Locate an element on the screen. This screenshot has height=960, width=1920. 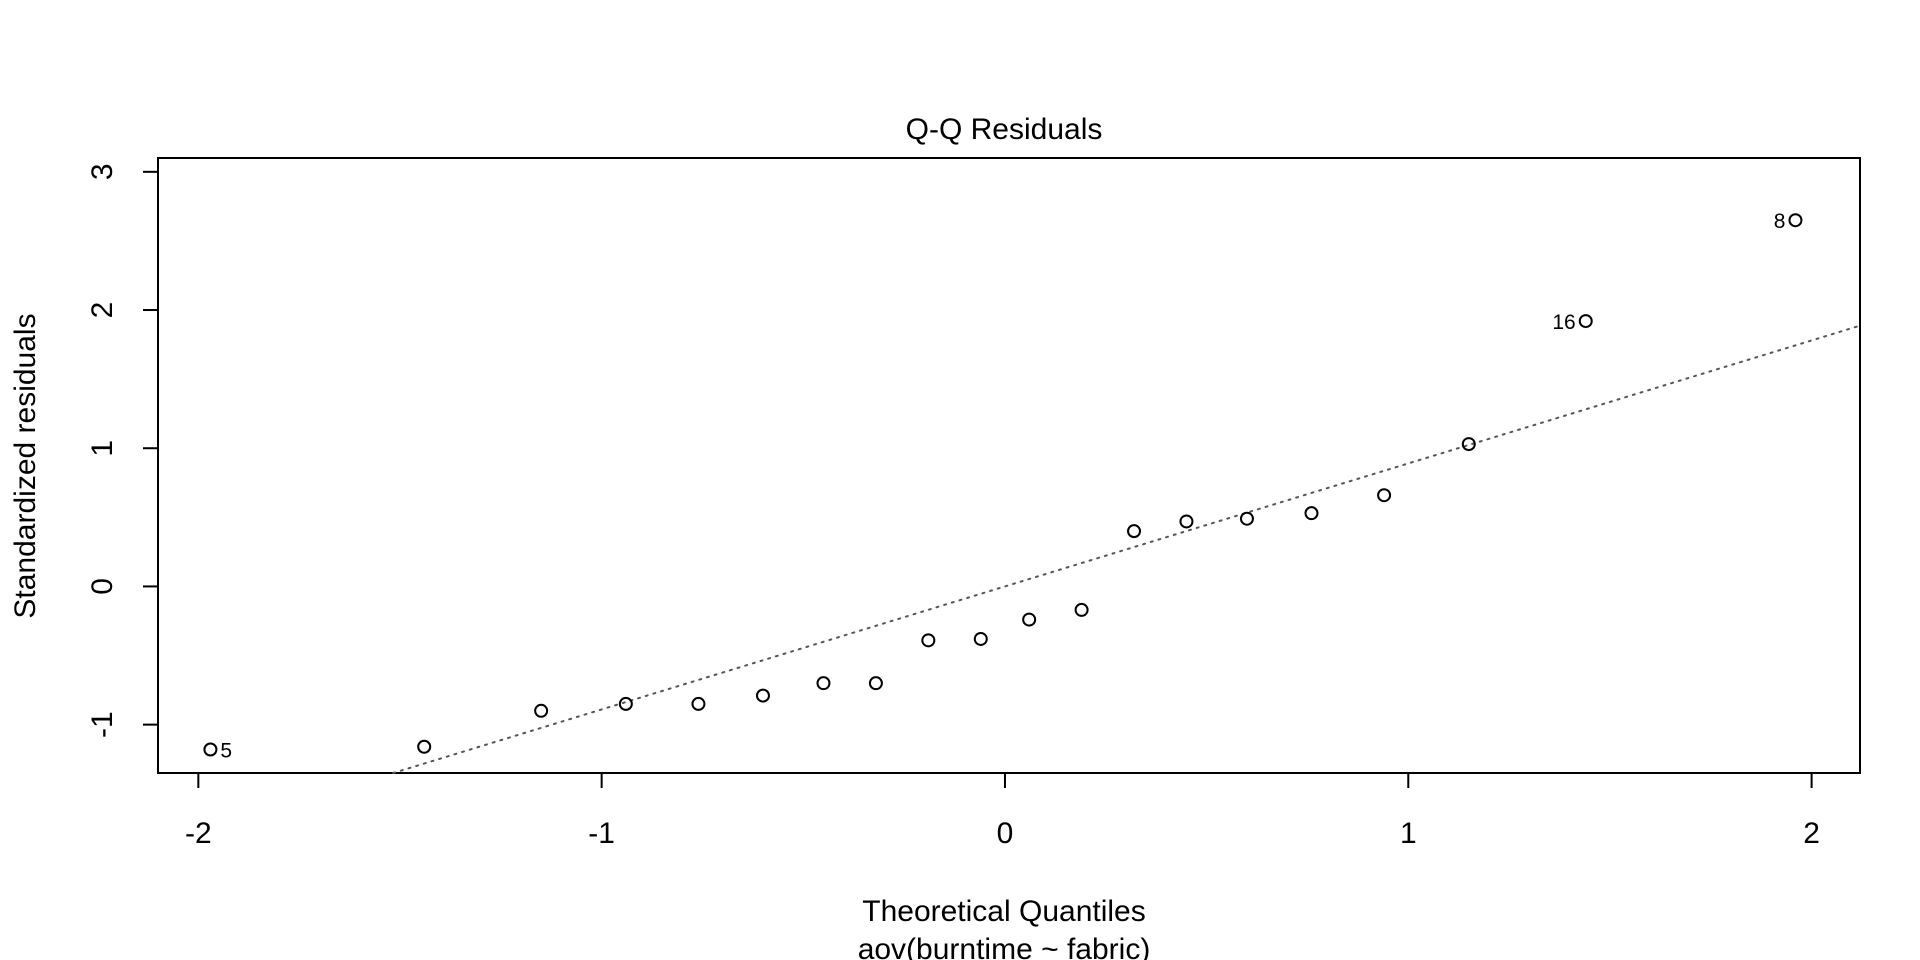
x-axis-label: Theoretical Quantiles is located at coordinates (1003, 911).